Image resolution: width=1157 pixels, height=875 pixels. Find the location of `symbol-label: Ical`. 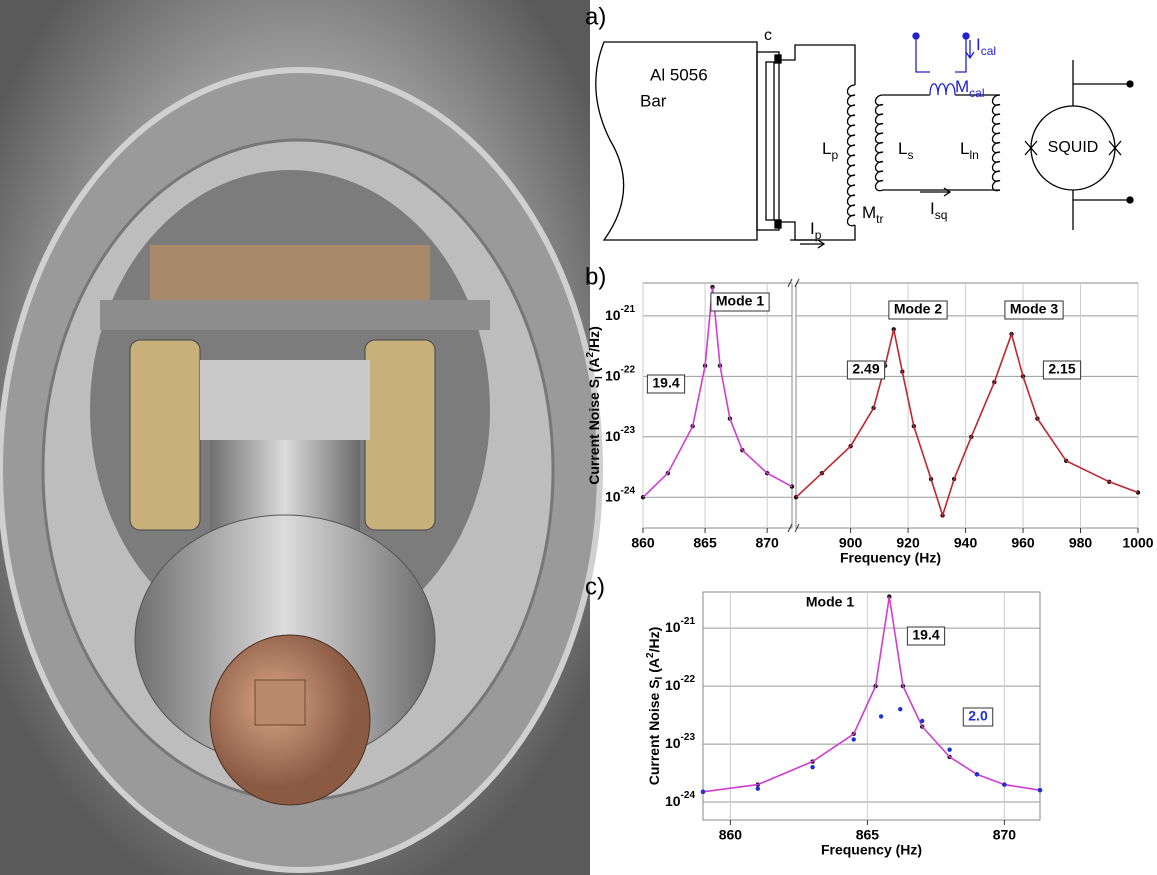

symbol-label: Ical is located at coordinates (986, 46).